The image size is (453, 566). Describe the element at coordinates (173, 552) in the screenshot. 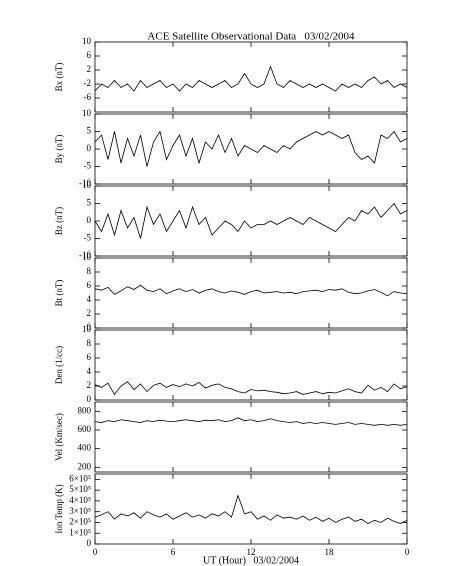

I see `x-tick-label: 6` at that location.